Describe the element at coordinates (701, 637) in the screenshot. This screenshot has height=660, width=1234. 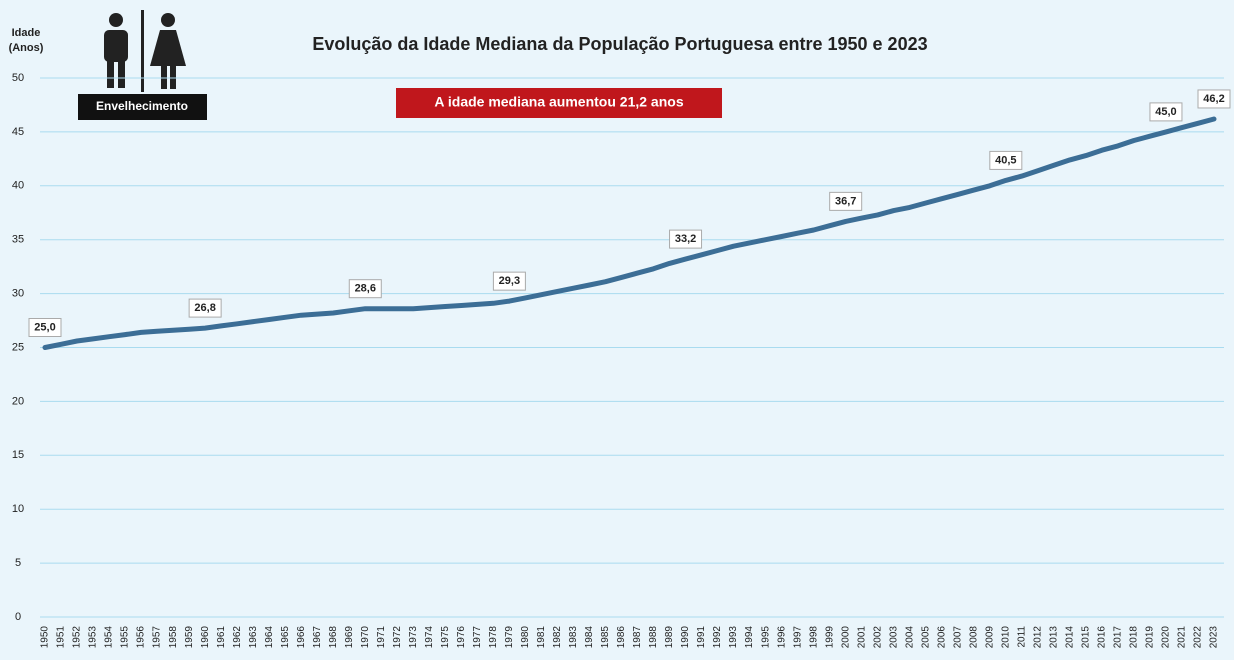
I see `x-tick-label: 1991` at that location.